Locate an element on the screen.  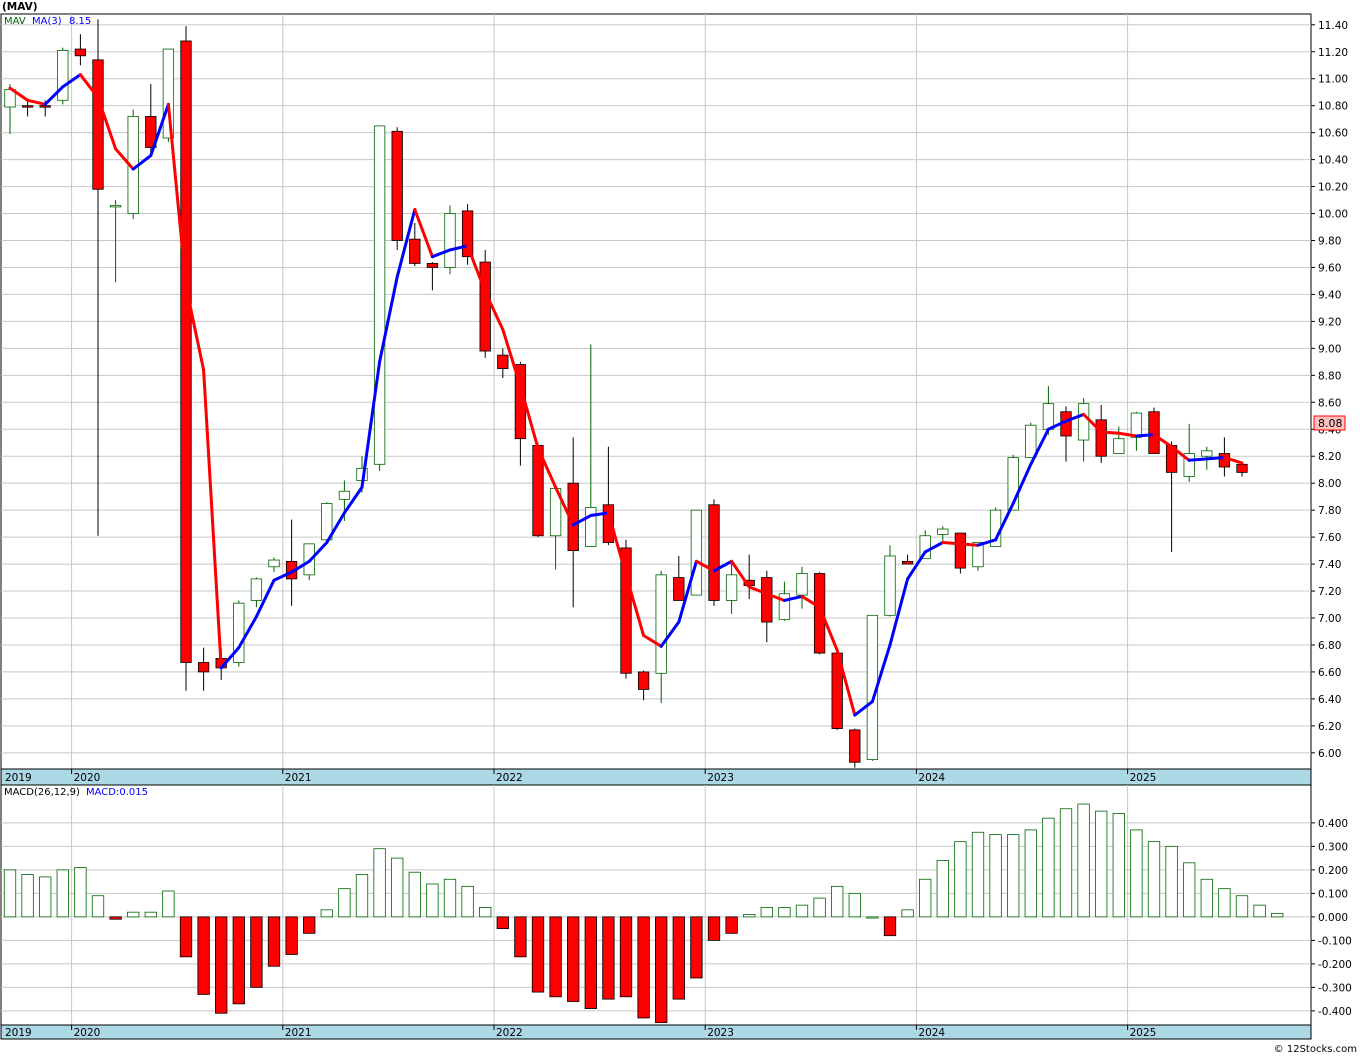
macd-date-band is located at coordinates (656, 1032).